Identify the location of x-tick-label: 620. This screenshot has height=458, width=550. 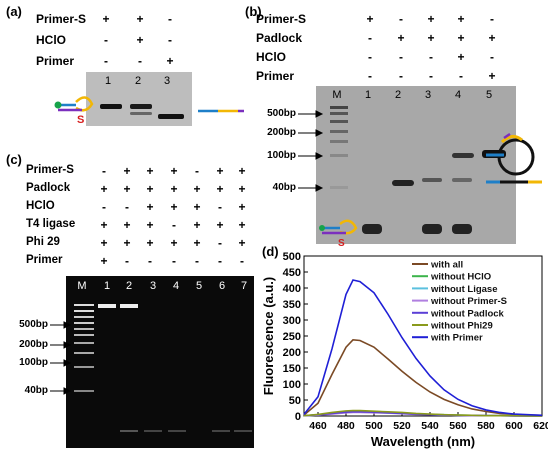
(540, 426).